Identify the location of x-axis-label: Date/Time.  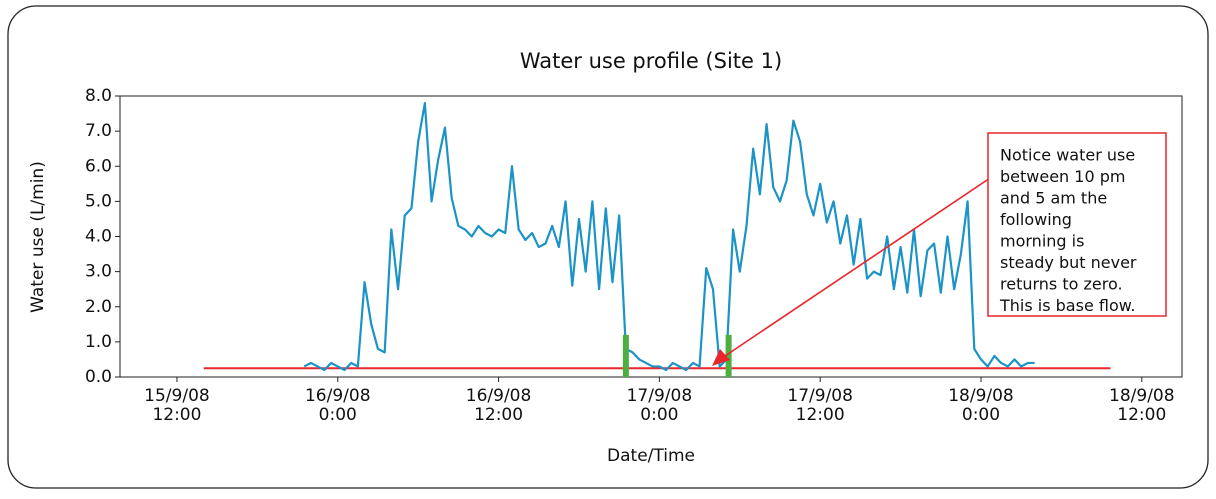
(651, 456).